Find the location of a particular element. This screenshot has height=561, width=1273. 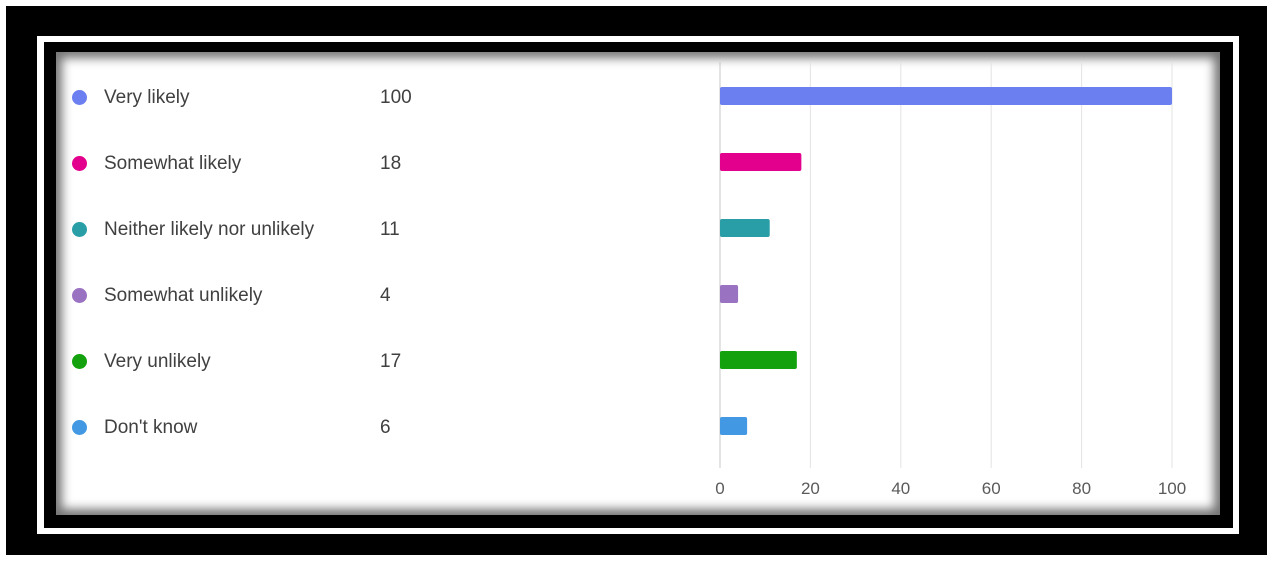

legend-item-very-unlikely: Very unlikely 17 is located at coordinates (252, 361).